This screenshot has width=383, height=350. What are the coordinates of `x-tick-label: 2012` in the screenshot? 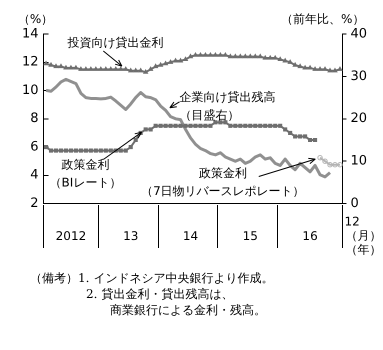 It's located at (71, 235).